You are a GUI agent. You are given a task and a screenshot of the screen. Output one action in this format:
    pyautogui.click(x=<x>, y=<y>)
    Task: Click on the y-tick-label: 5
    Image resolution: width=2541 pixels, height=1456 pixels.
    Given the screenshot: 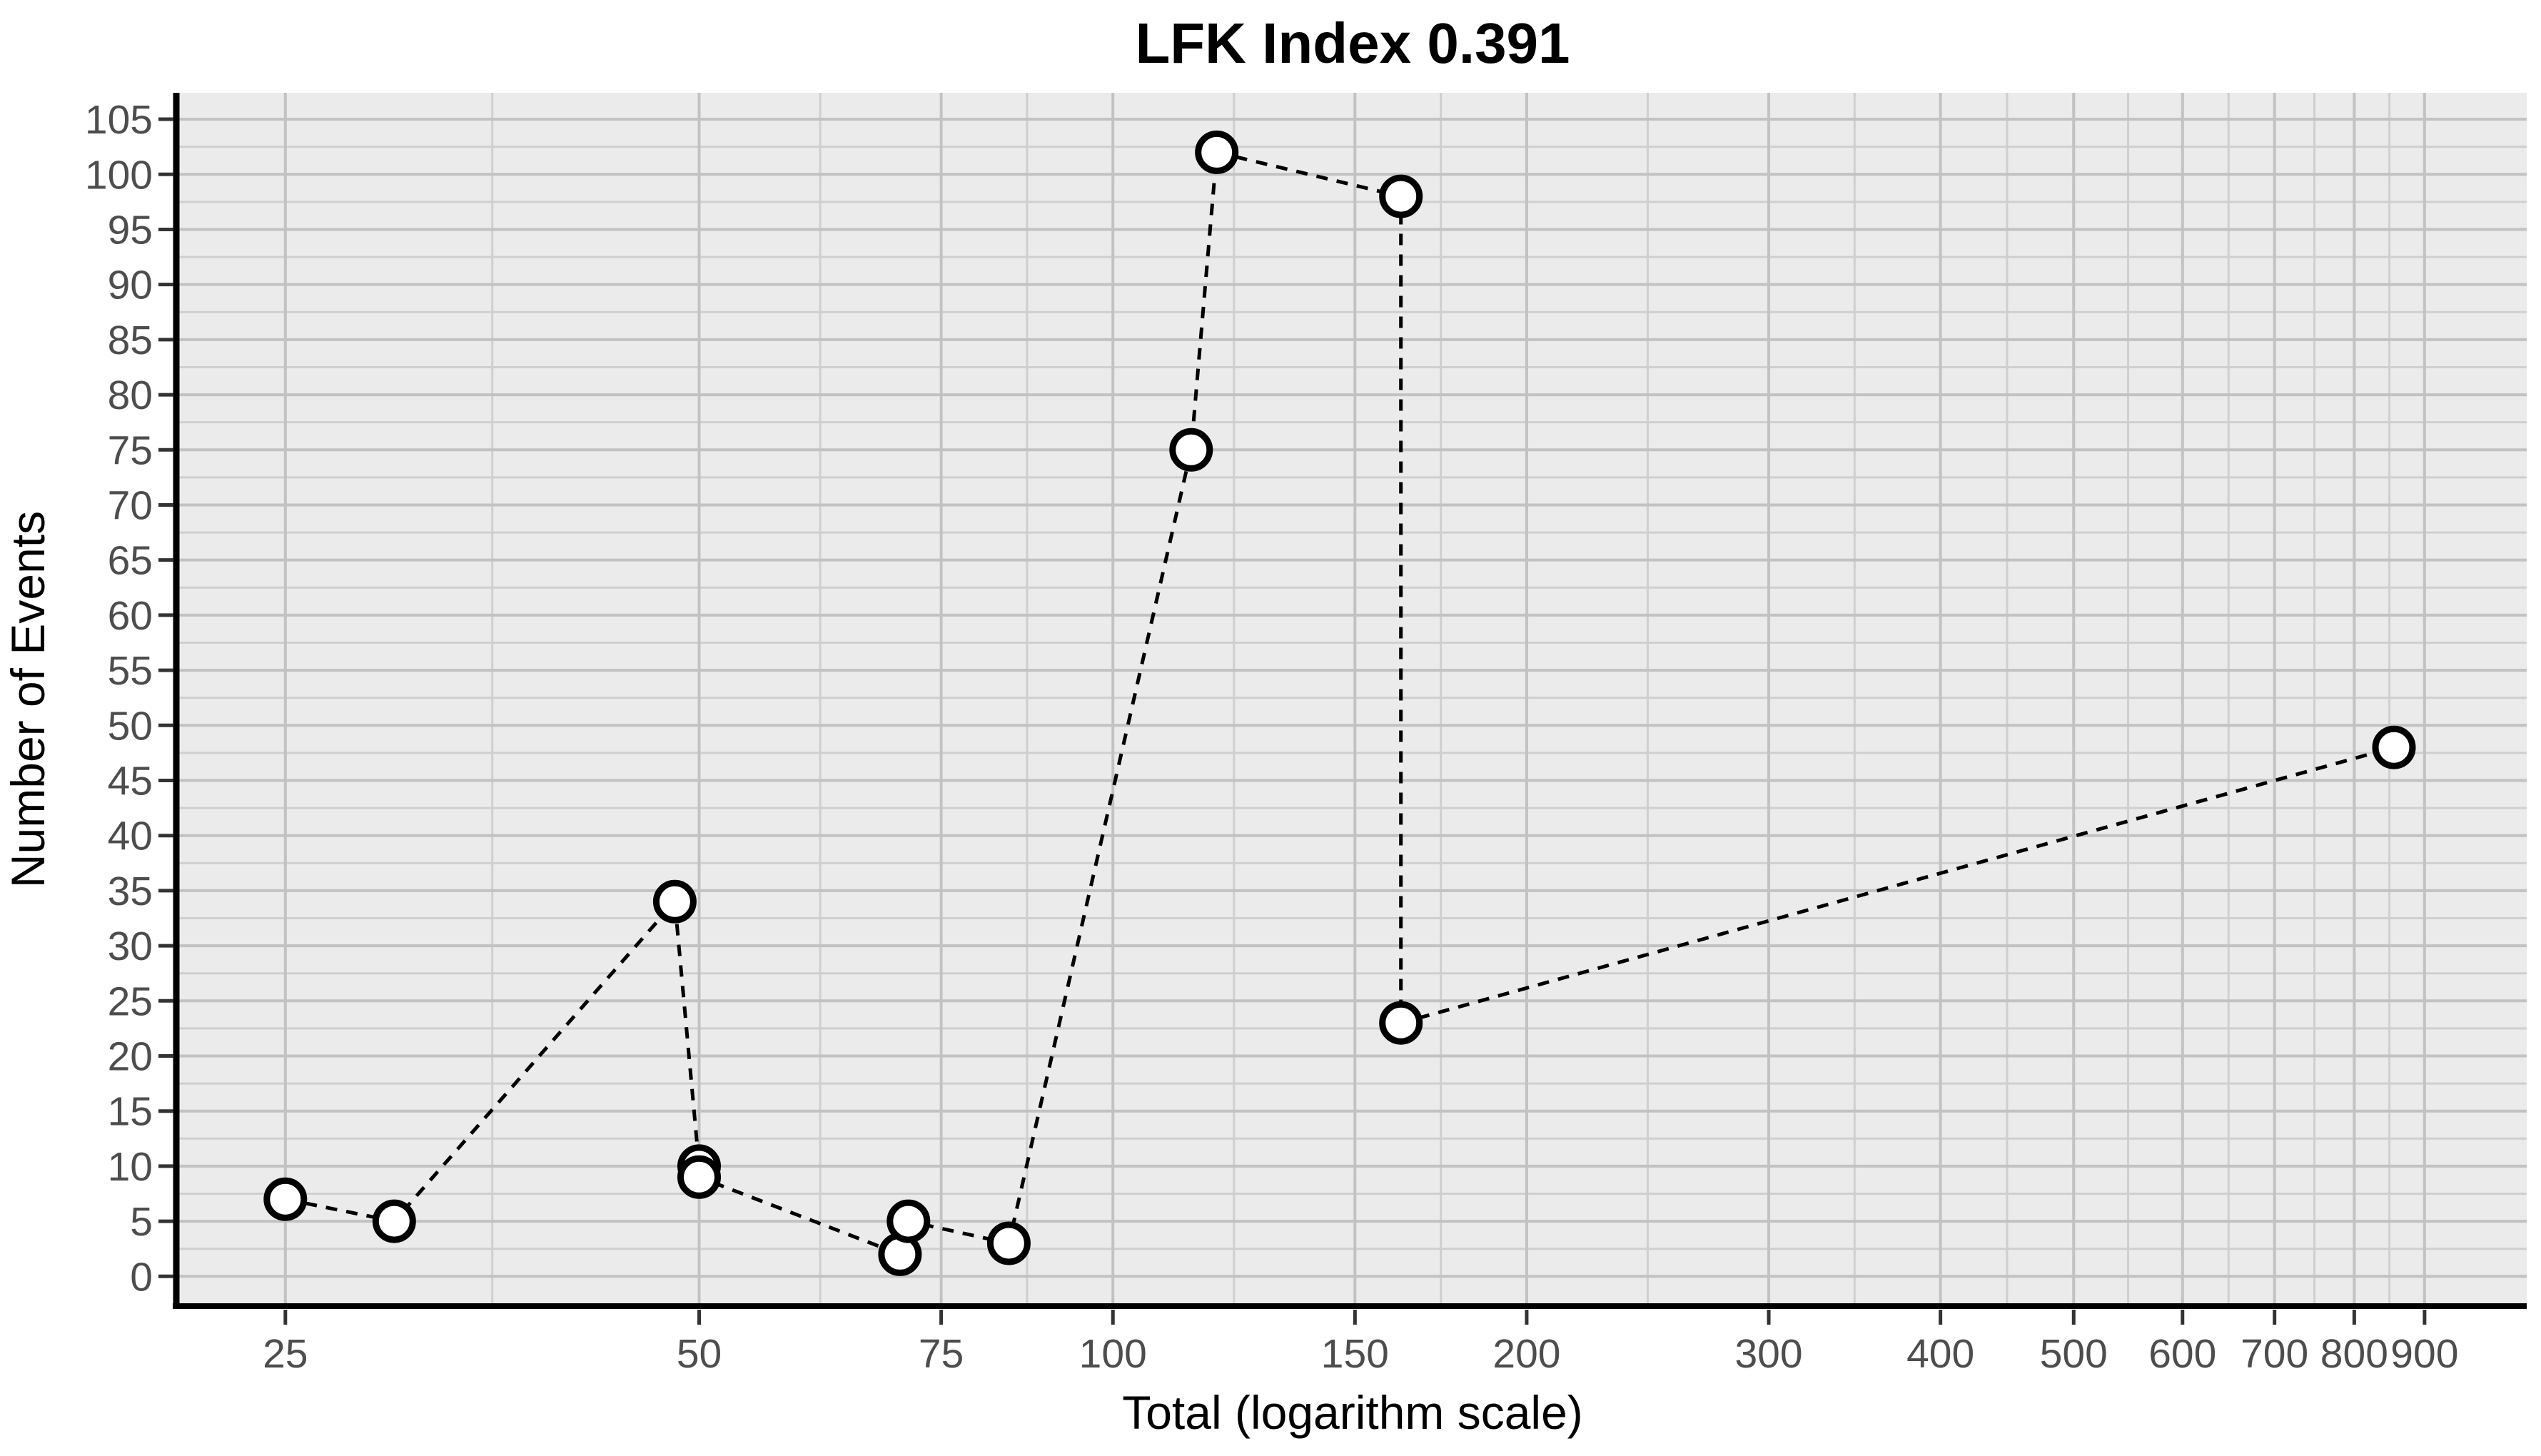 What is the action you would take?
    pyautogui.click(x=141, y=1222)
    